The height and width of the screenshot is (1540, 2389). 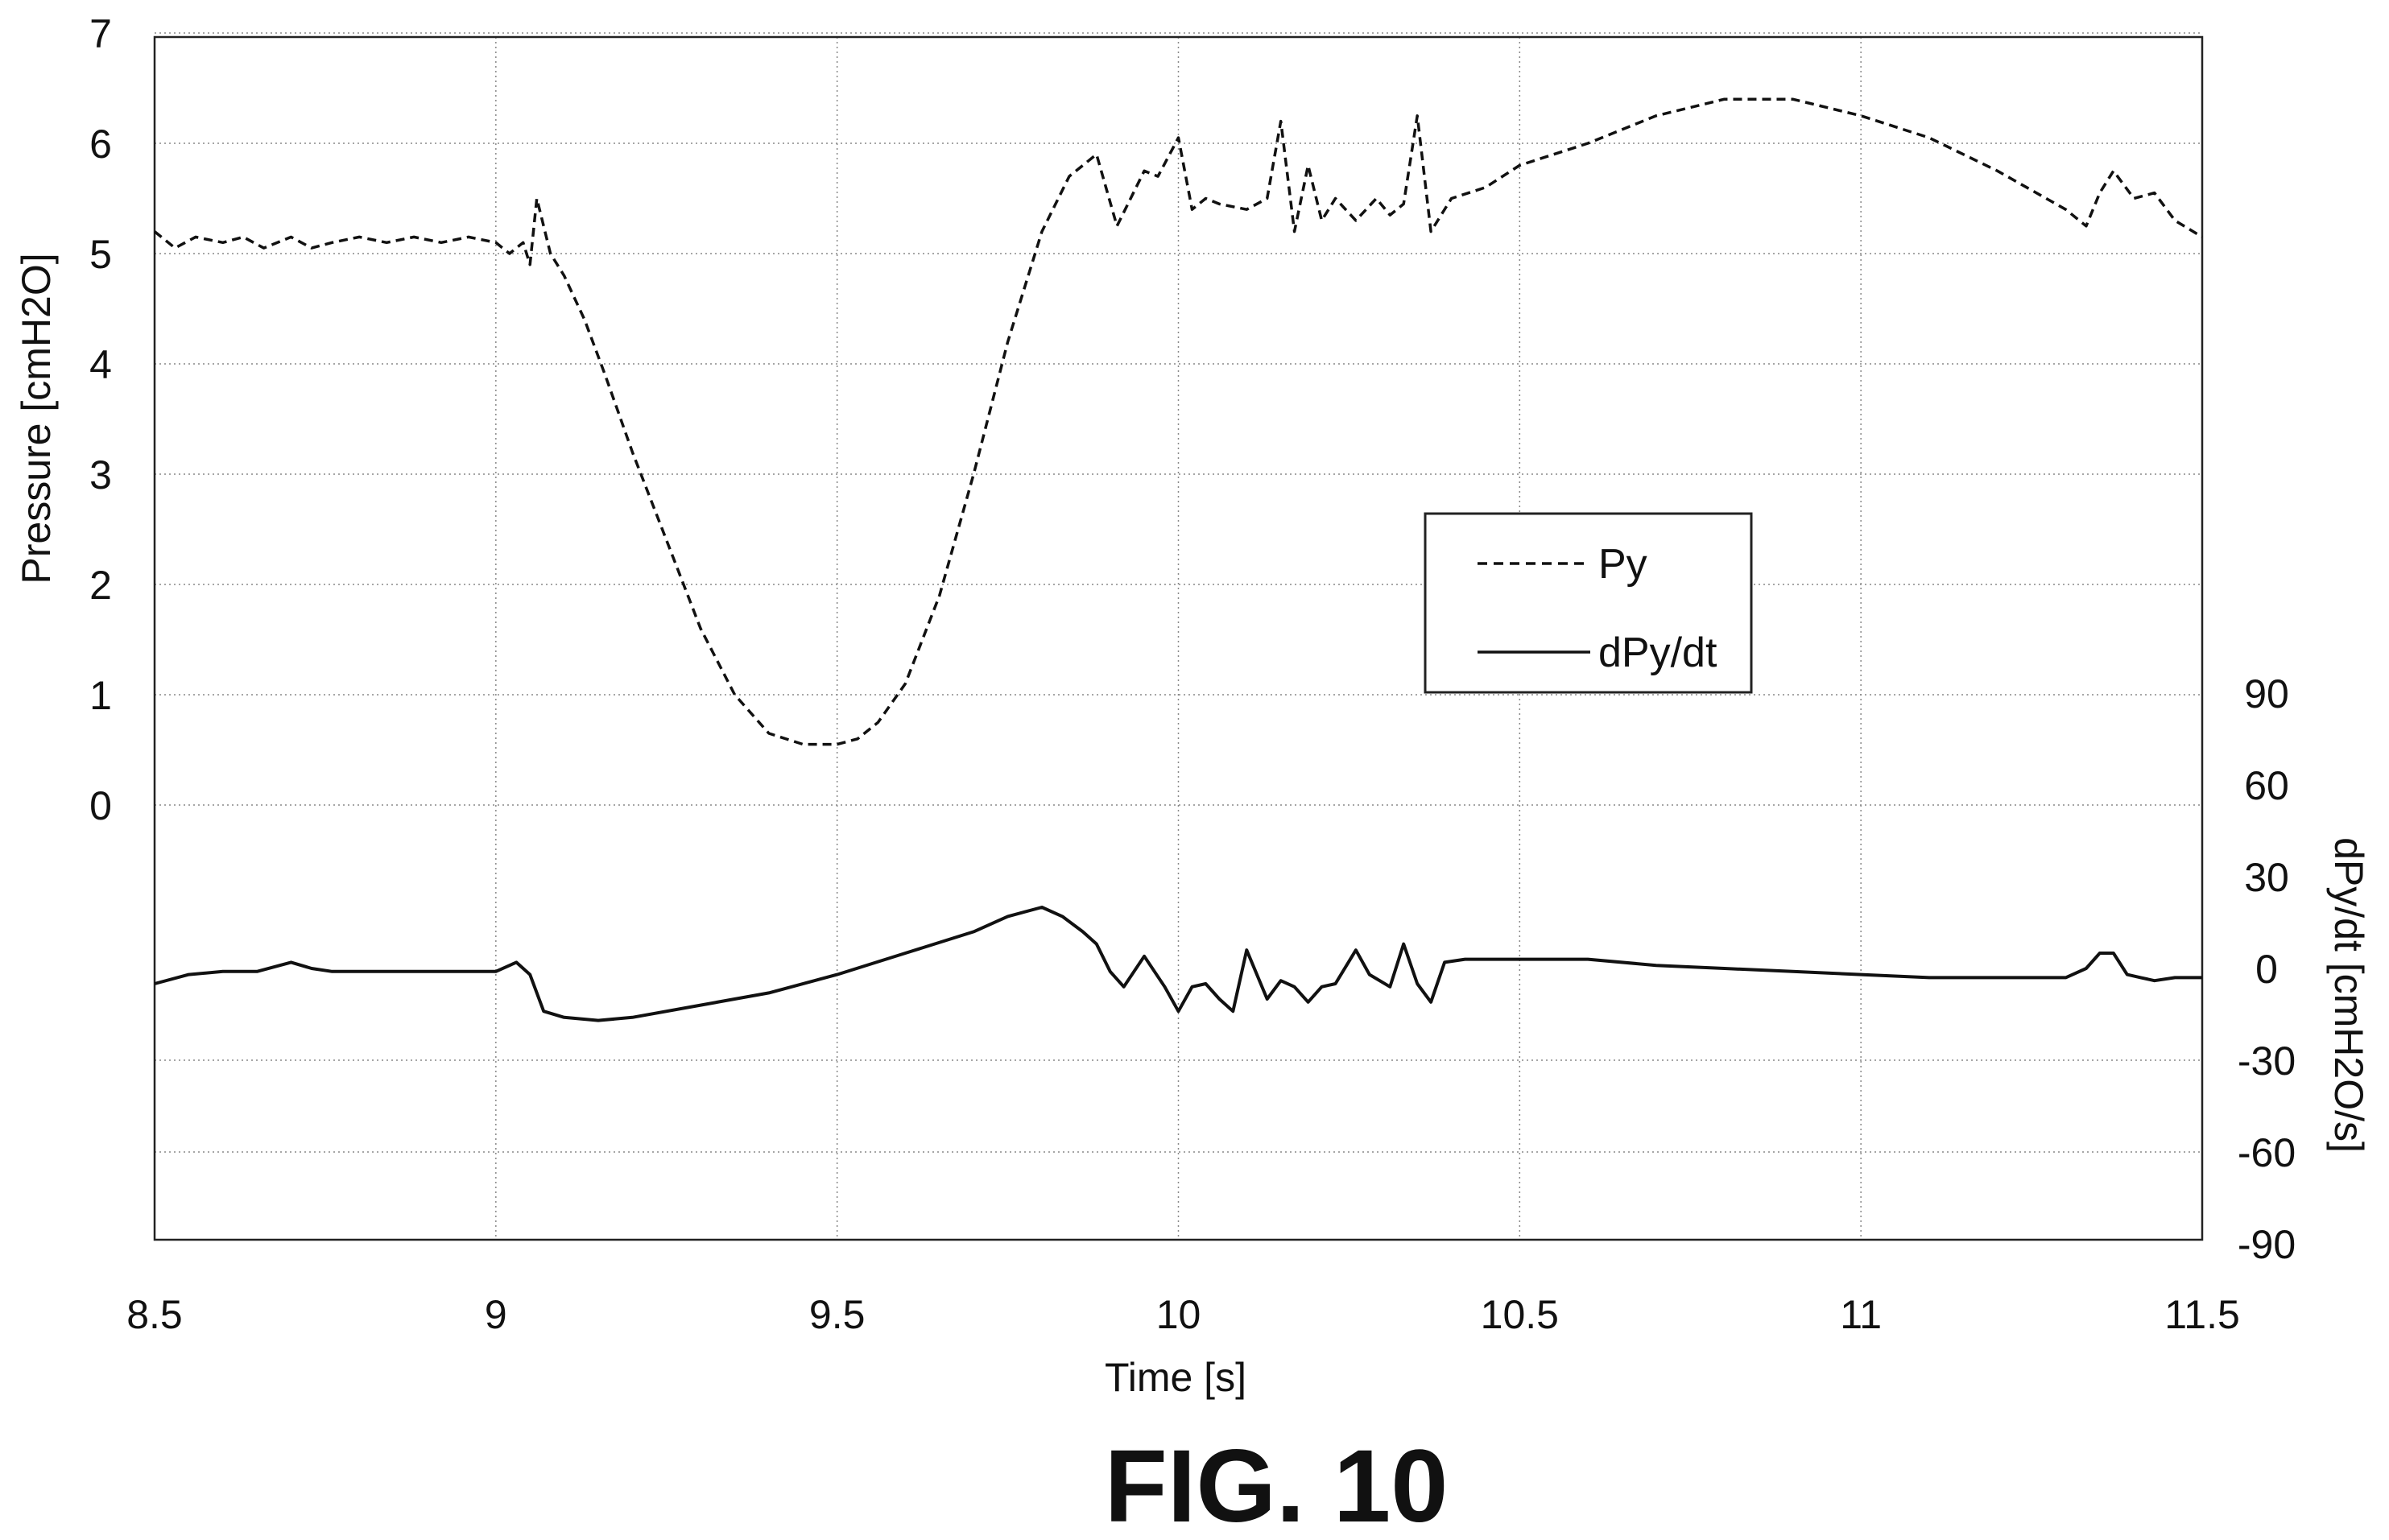 I want to click on x-tick-label: 11, so click(x=1861, y=1314).